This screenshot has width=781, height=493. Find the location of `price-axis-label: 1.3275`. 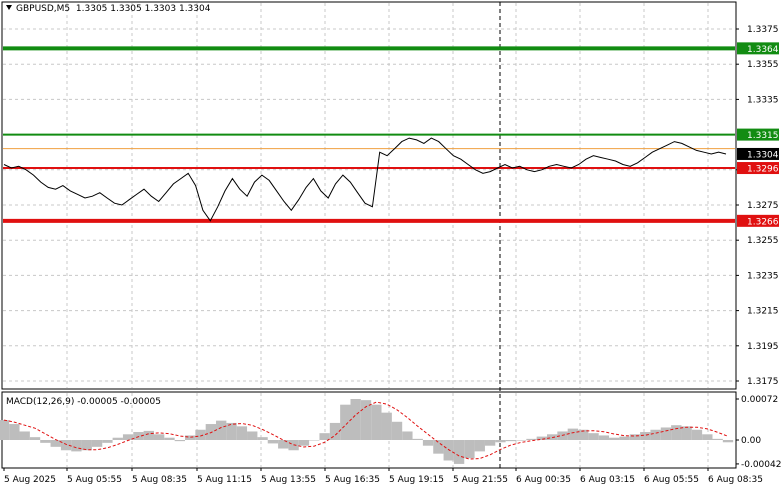

price-axis-label: 1.3275 is located at coordinates (763, 206).